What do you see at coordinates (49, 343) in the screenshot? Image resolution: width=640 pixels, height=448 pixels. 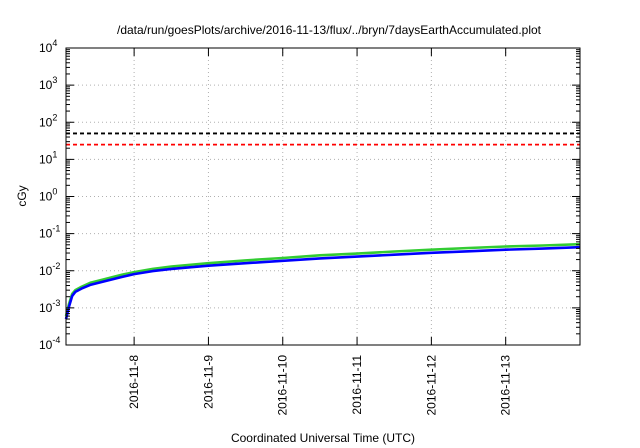 I see `y-tick-label: 10⁻⁴` at bounding box center [49, 343].